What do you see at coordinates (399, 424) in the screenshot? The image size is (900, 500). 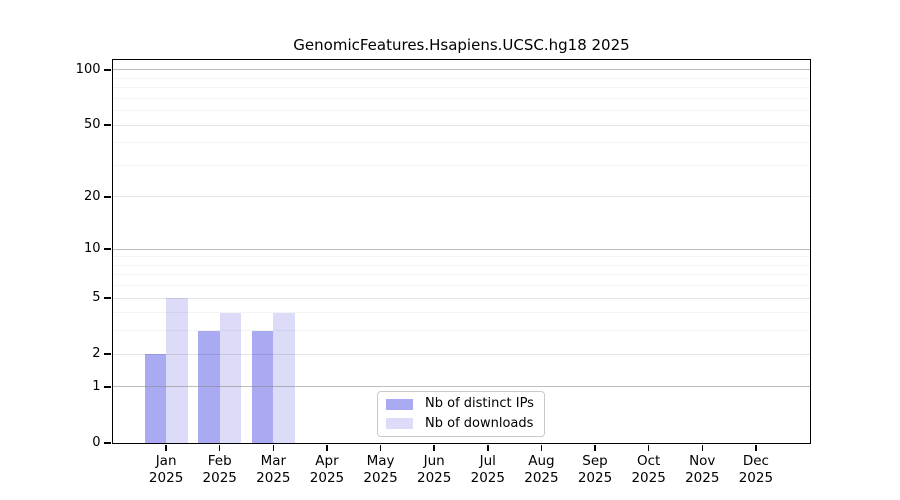 I see `legend-swatch-downloads` at bounding box center [399, 424].